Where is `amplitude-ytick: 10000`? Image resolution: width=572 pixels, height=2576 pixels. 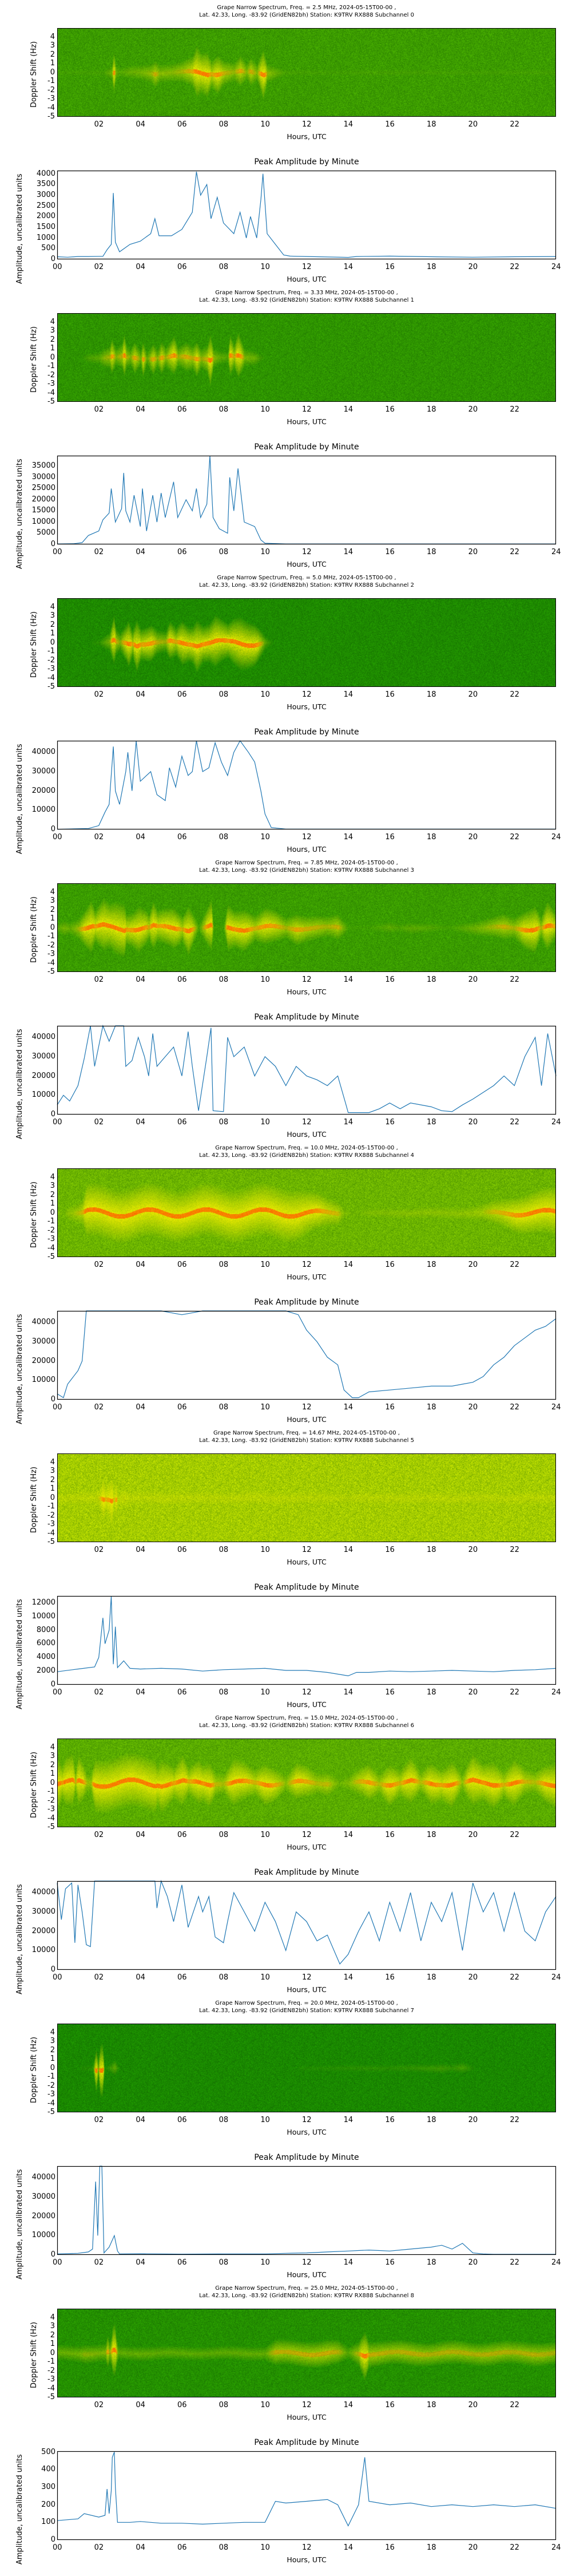
amplitude-ytick: 10000 is located at coordinates (43, 1095).